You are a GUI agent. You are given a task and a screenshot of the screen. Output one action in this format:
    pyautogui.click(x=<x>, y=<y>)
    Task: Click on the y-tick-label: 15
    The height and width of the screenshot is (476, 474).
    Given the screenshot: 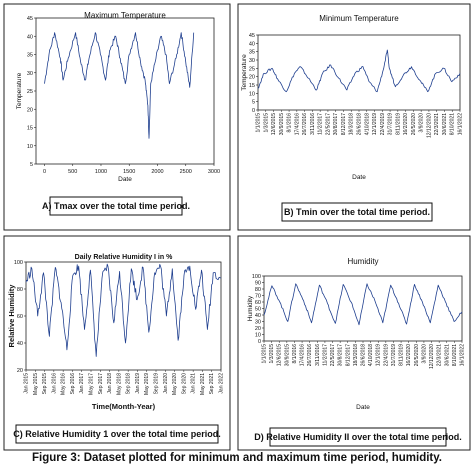 What is the action you would take?
    pyautogui.click(x=30, y=129)
    